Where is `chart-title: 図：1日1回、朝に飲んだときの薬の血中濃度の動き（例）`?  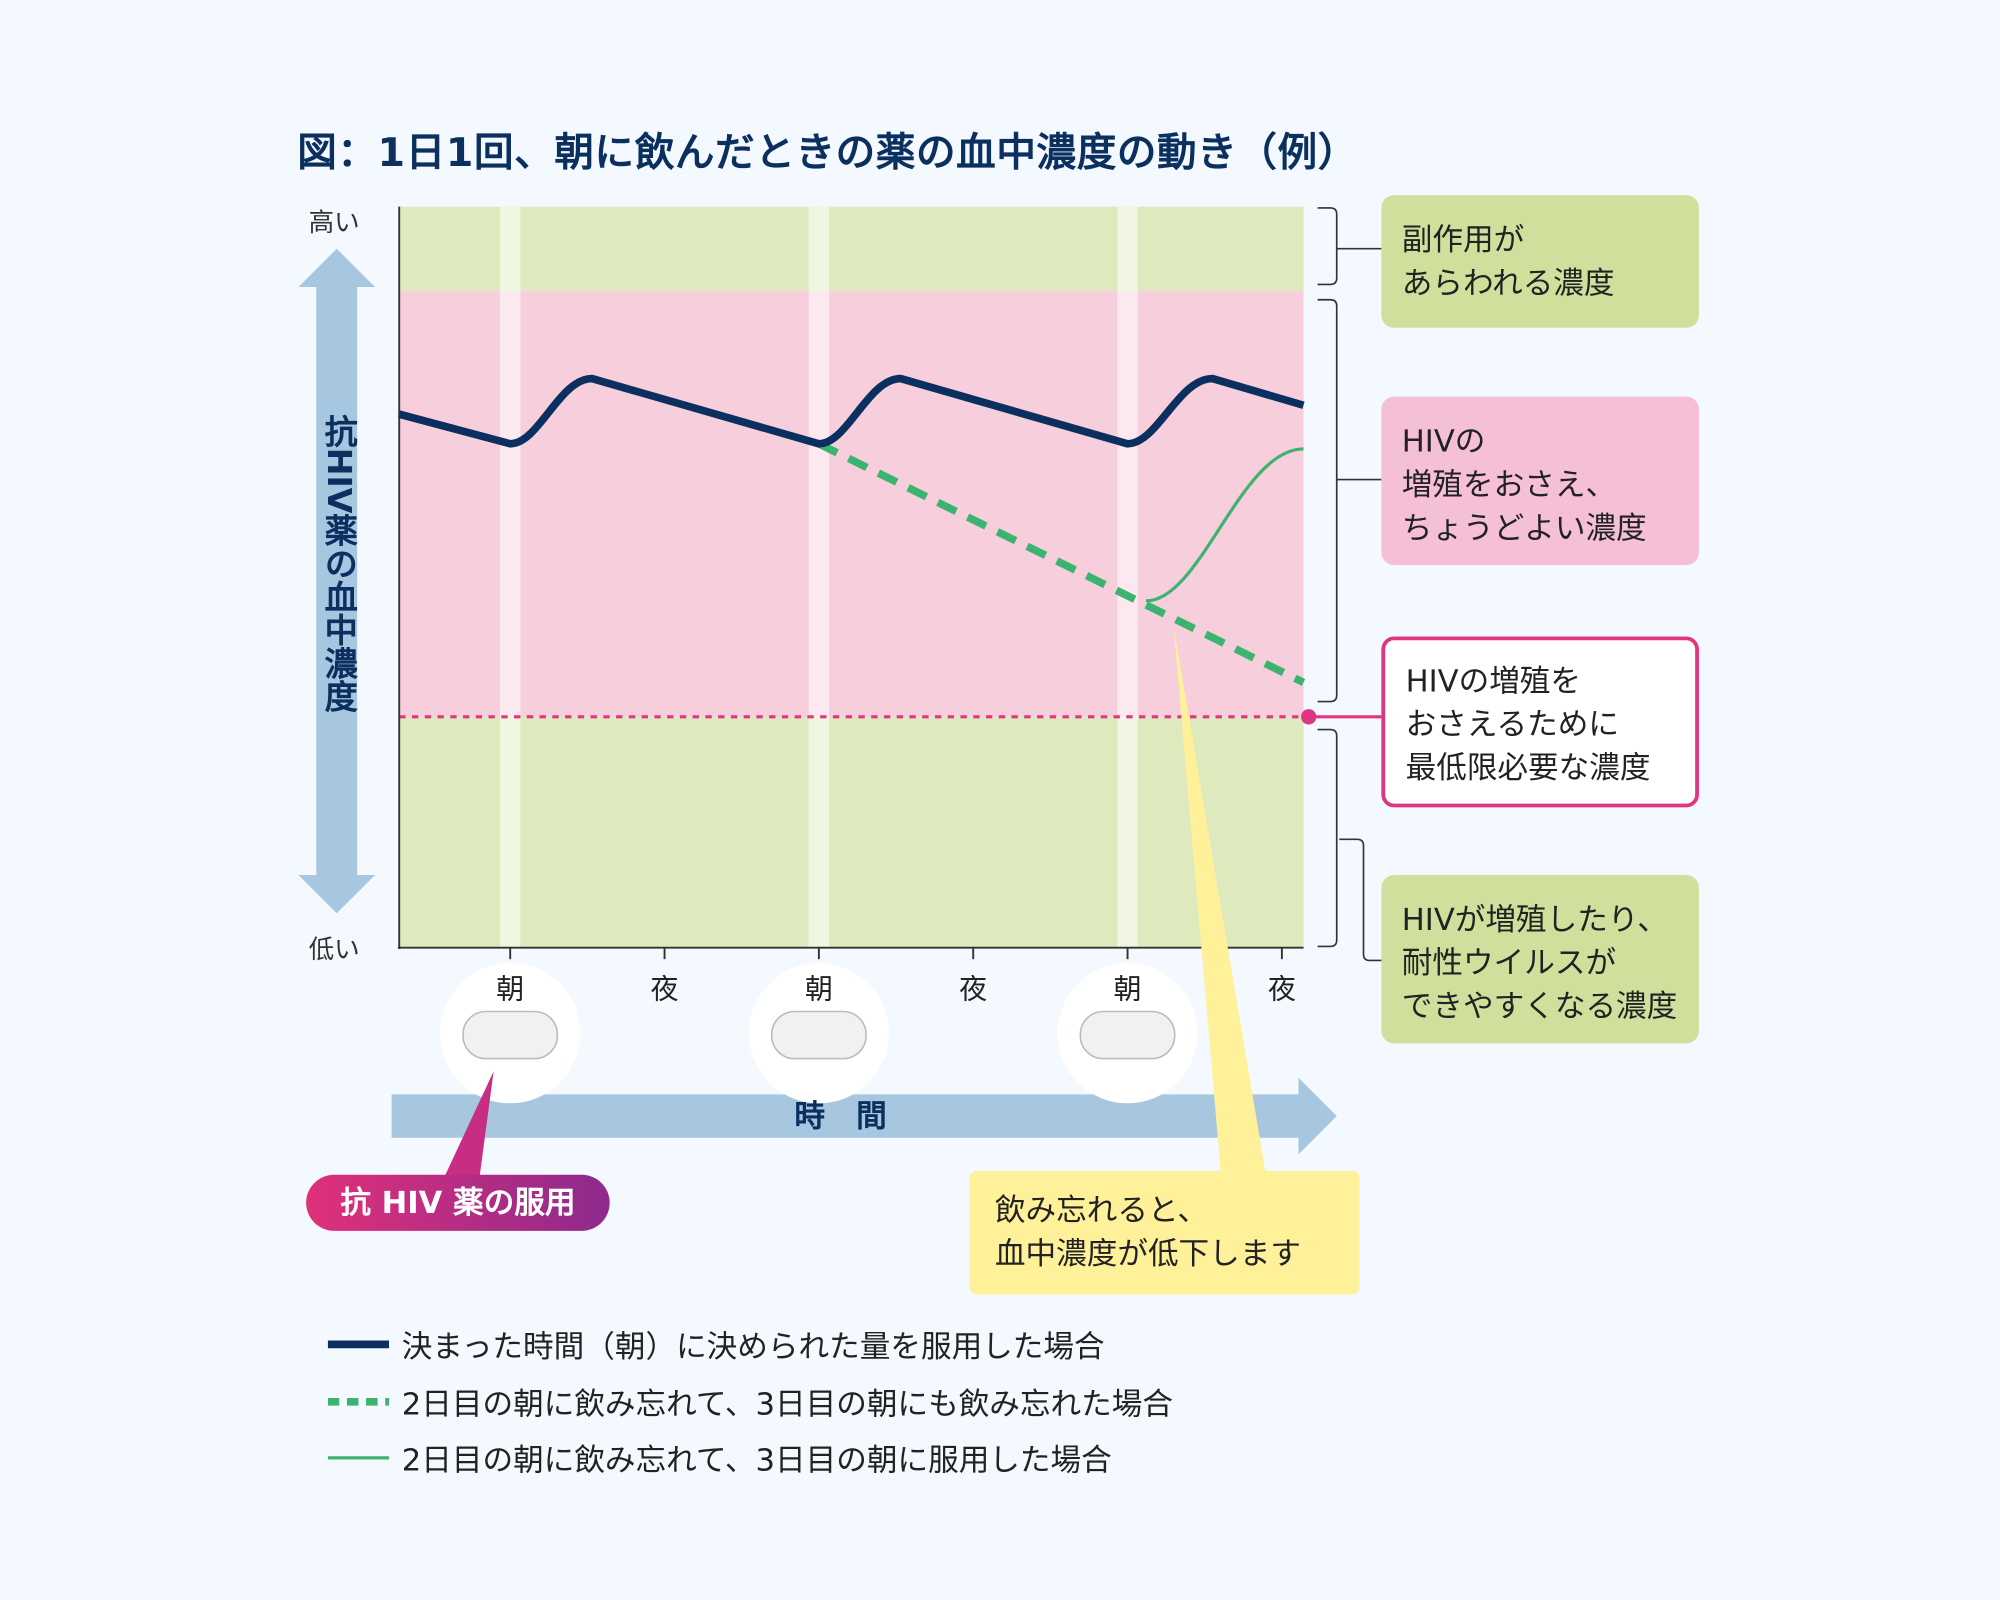 chart-title: 図：1日1回、朝に飲んだときの薬の血中濃度の動き（例） is located at coordinates (827, 153).